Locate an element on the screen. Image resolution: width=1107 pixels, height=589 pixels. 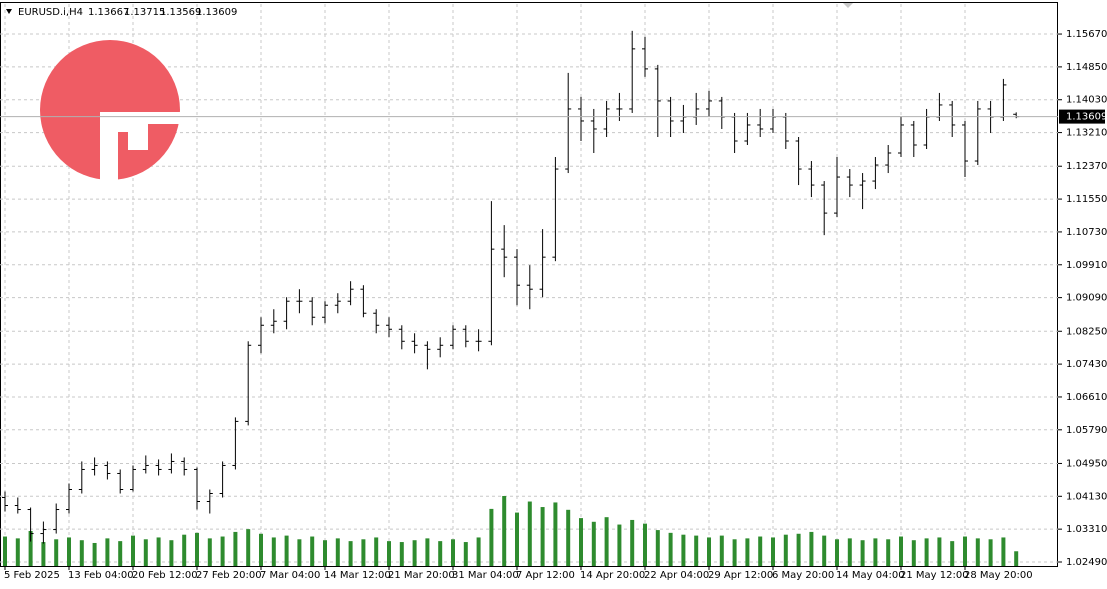
y-tick-label: 1.03310 is located at coordinates (1086, 529).